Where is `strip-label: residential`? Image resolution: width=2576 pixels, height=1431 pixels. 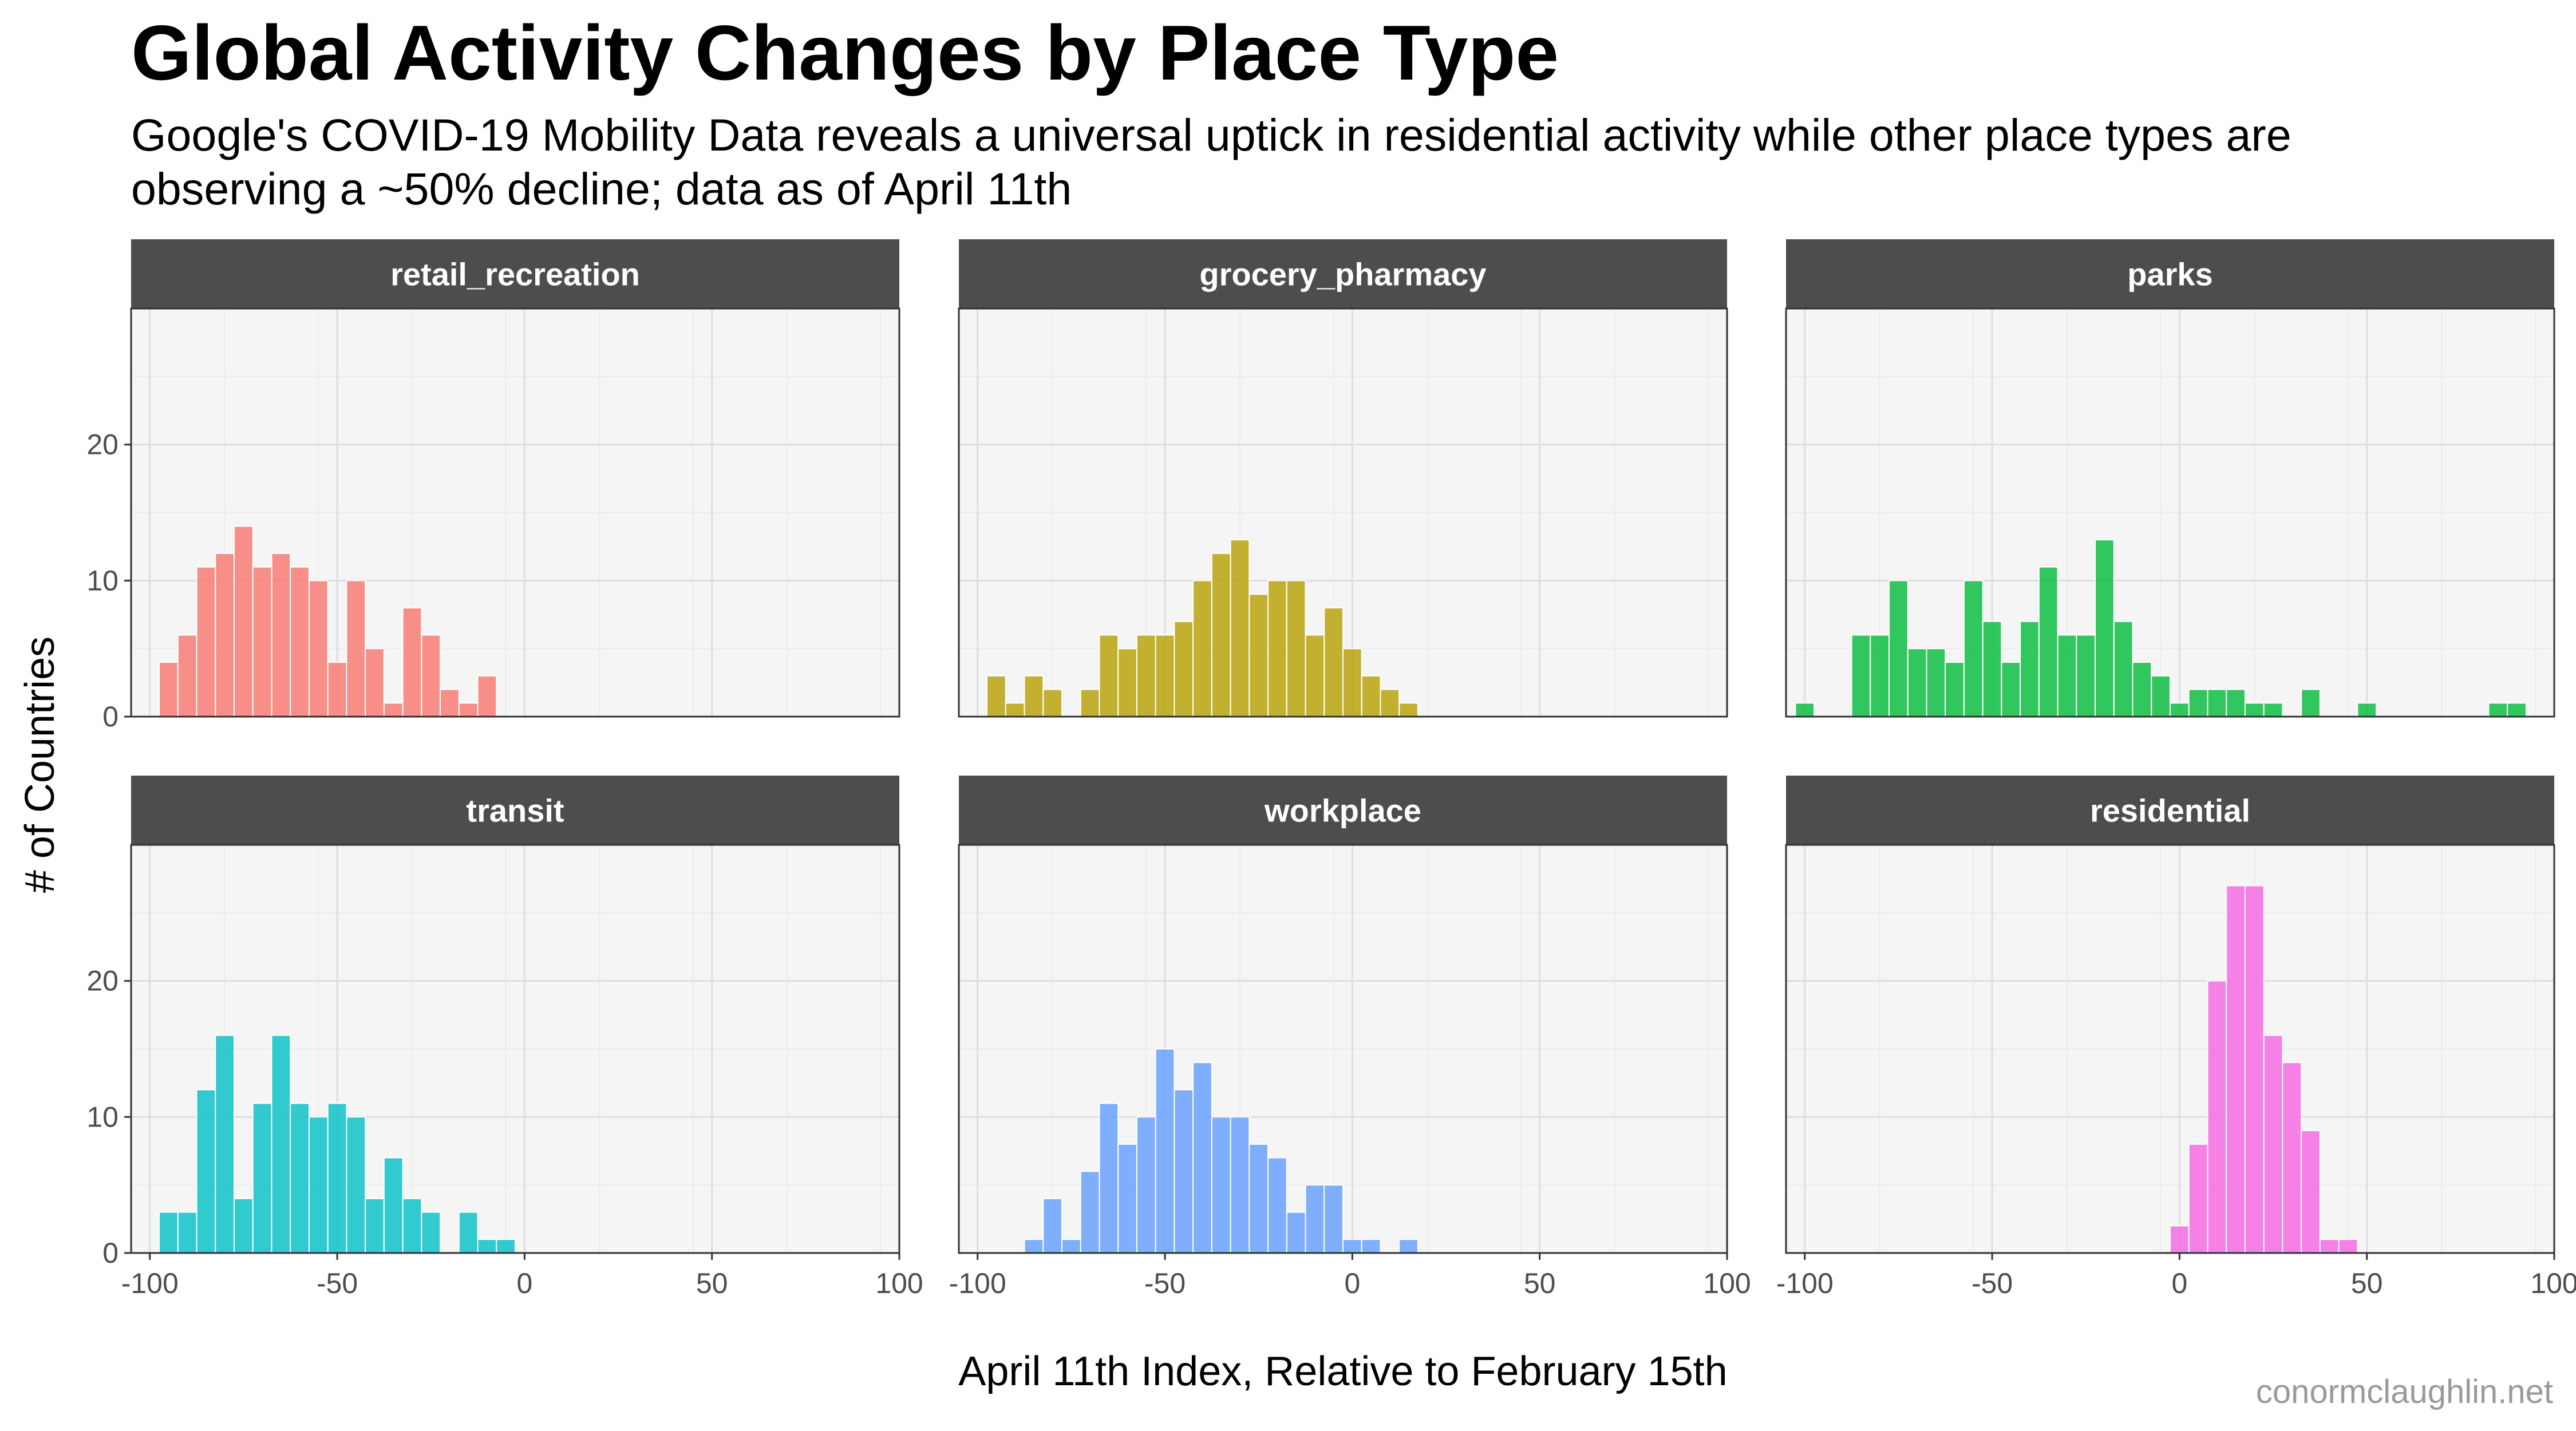
strip-label: residential is located at coordinates (2170, 811).